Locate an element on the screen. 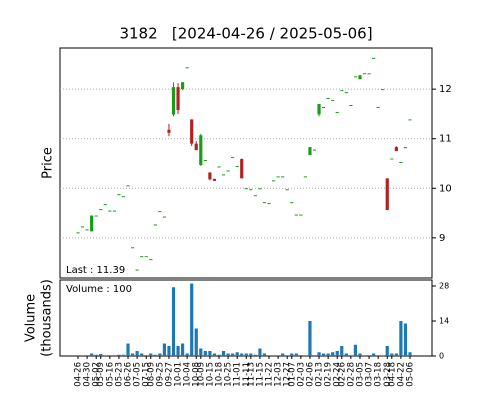 The height and width of the screenshot is (400, 480). y-tick-label: 28 is located at coordinates (444, 286).